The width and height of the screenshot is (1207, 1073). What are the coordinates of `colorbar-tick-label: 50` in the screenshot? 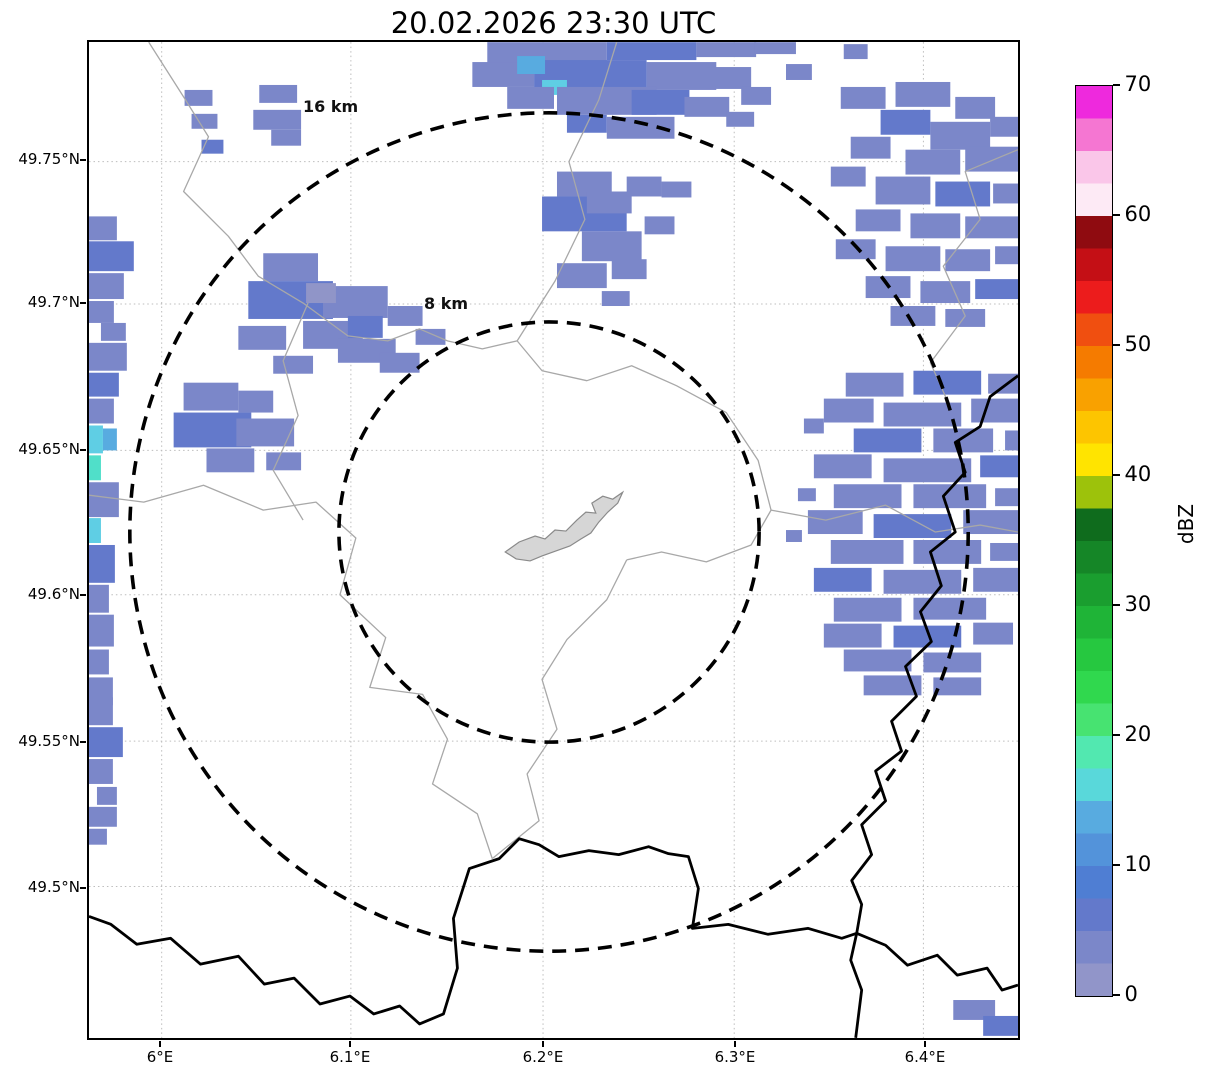 It's located at (1138, 344).